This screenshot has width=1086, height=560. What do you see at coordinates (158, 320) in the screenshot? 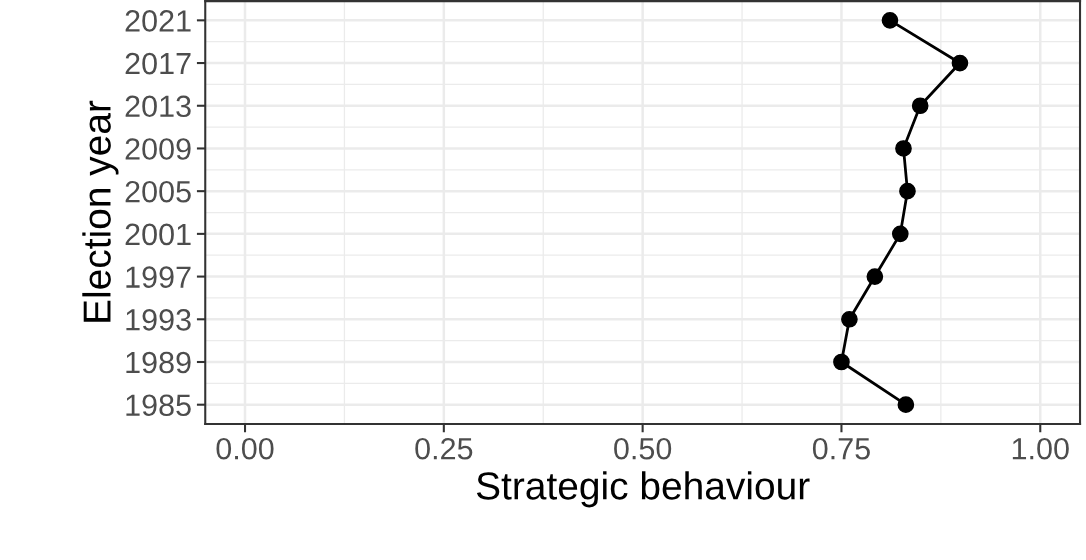
I see `y-tick-label: 1993` at bounding box center [158, 320].